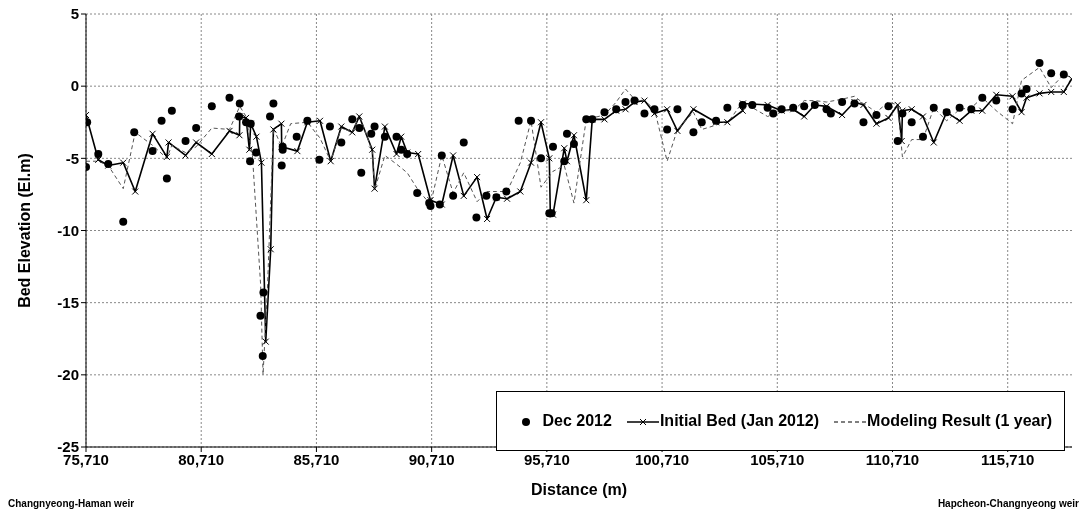 This screenshot has height=517, width=1087. I want to click on x-tick-label: 85,710, so click(316, 459).